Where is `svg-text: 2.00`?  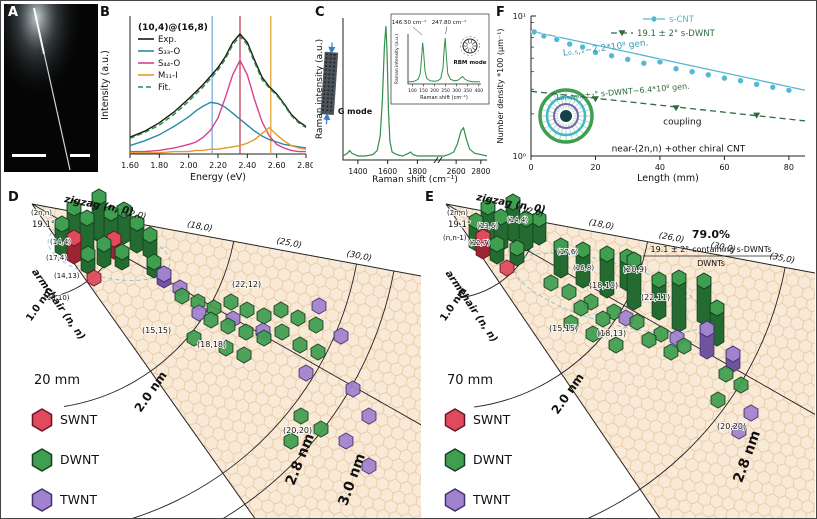 svg-text: 2.00 is located at coordinates (189, 165).